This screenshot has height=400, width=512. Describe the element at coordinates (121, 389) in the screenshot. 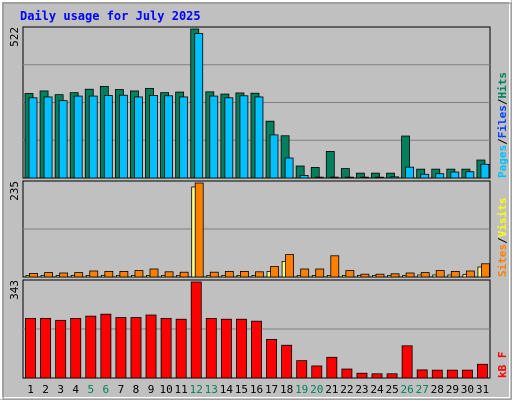

I see `x-tick-label-day-7: 7` at that location.